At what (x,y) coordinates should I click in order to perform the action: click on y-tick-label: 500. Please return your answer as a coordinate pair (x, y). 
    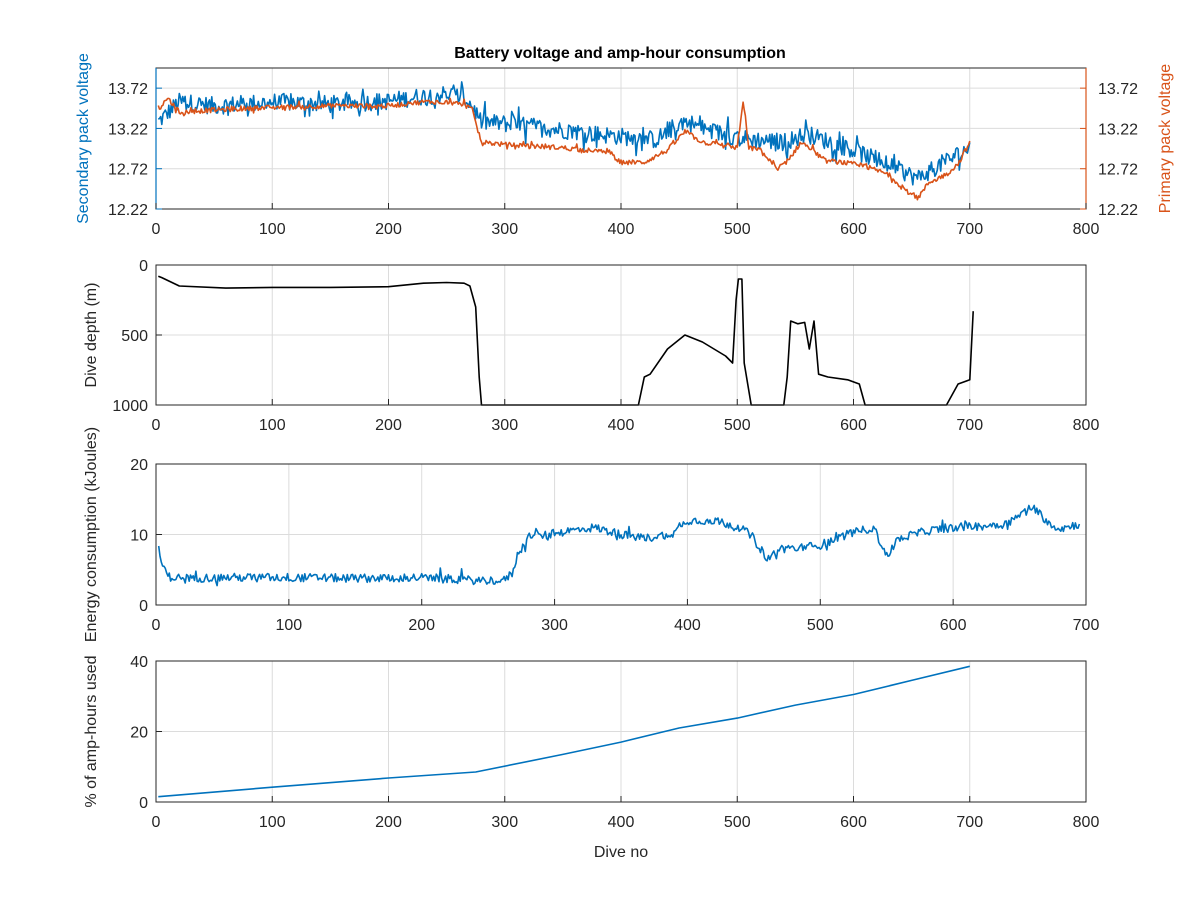
    Looking at the image, I should click on (134, 336).